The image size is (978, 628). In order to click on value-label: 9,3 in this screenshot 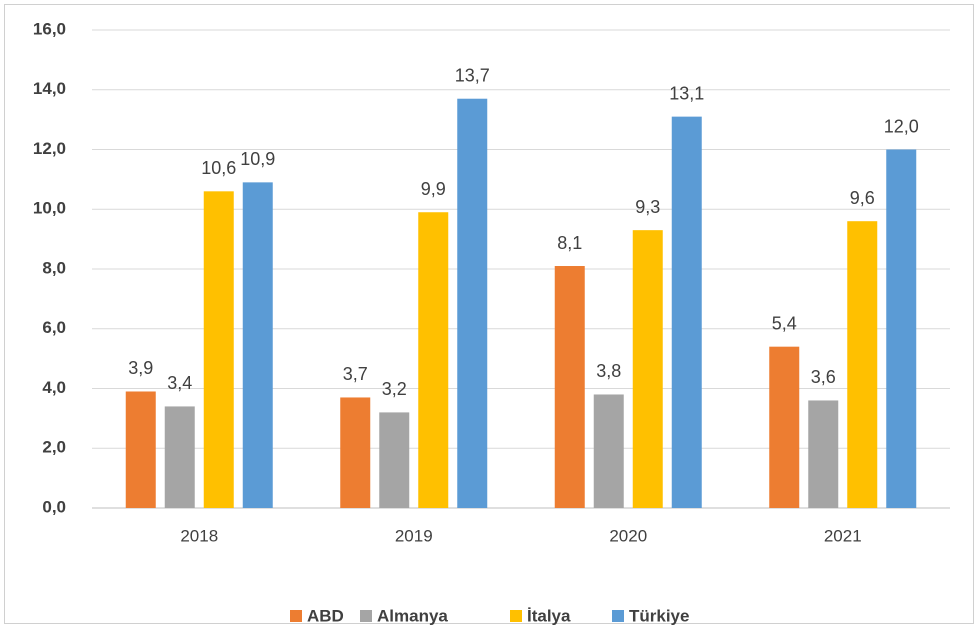, I will do `click(647, 207)`.